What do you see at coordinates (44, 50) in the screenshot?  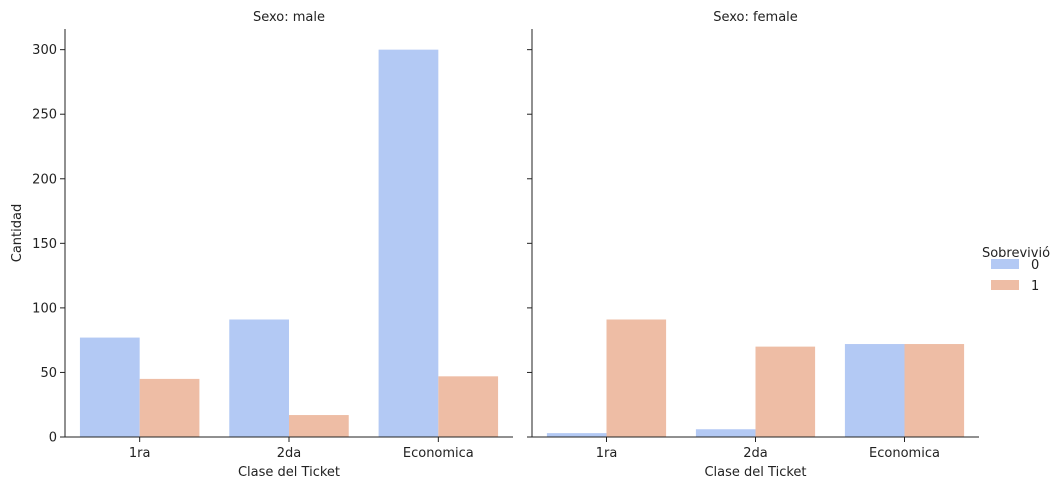 I see `y-tick-label: 300` at bounding box center [44, 50].